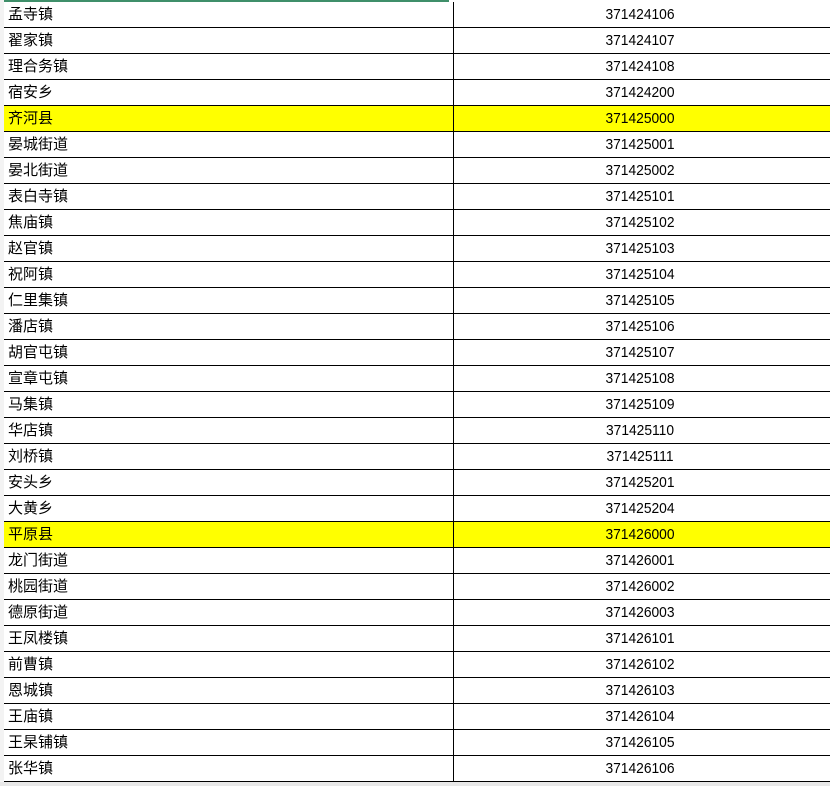 Image resolution: width=830 pixels, height=786 pixels. What do you see at coordinates (229, 430) in the screenshot?
I see `name-cell: 华店镇` at bounding box center [229, 430].